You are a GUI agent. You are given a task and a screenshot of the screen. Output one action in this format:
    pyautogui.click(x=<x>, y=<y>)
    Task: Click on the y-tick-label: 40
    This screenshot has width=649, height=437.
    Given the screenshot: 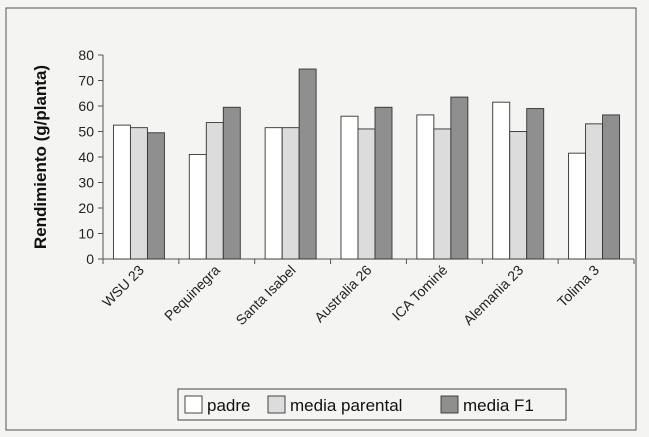 What is the action you would take?
    pyautogui.click(x=86, y=157)
    